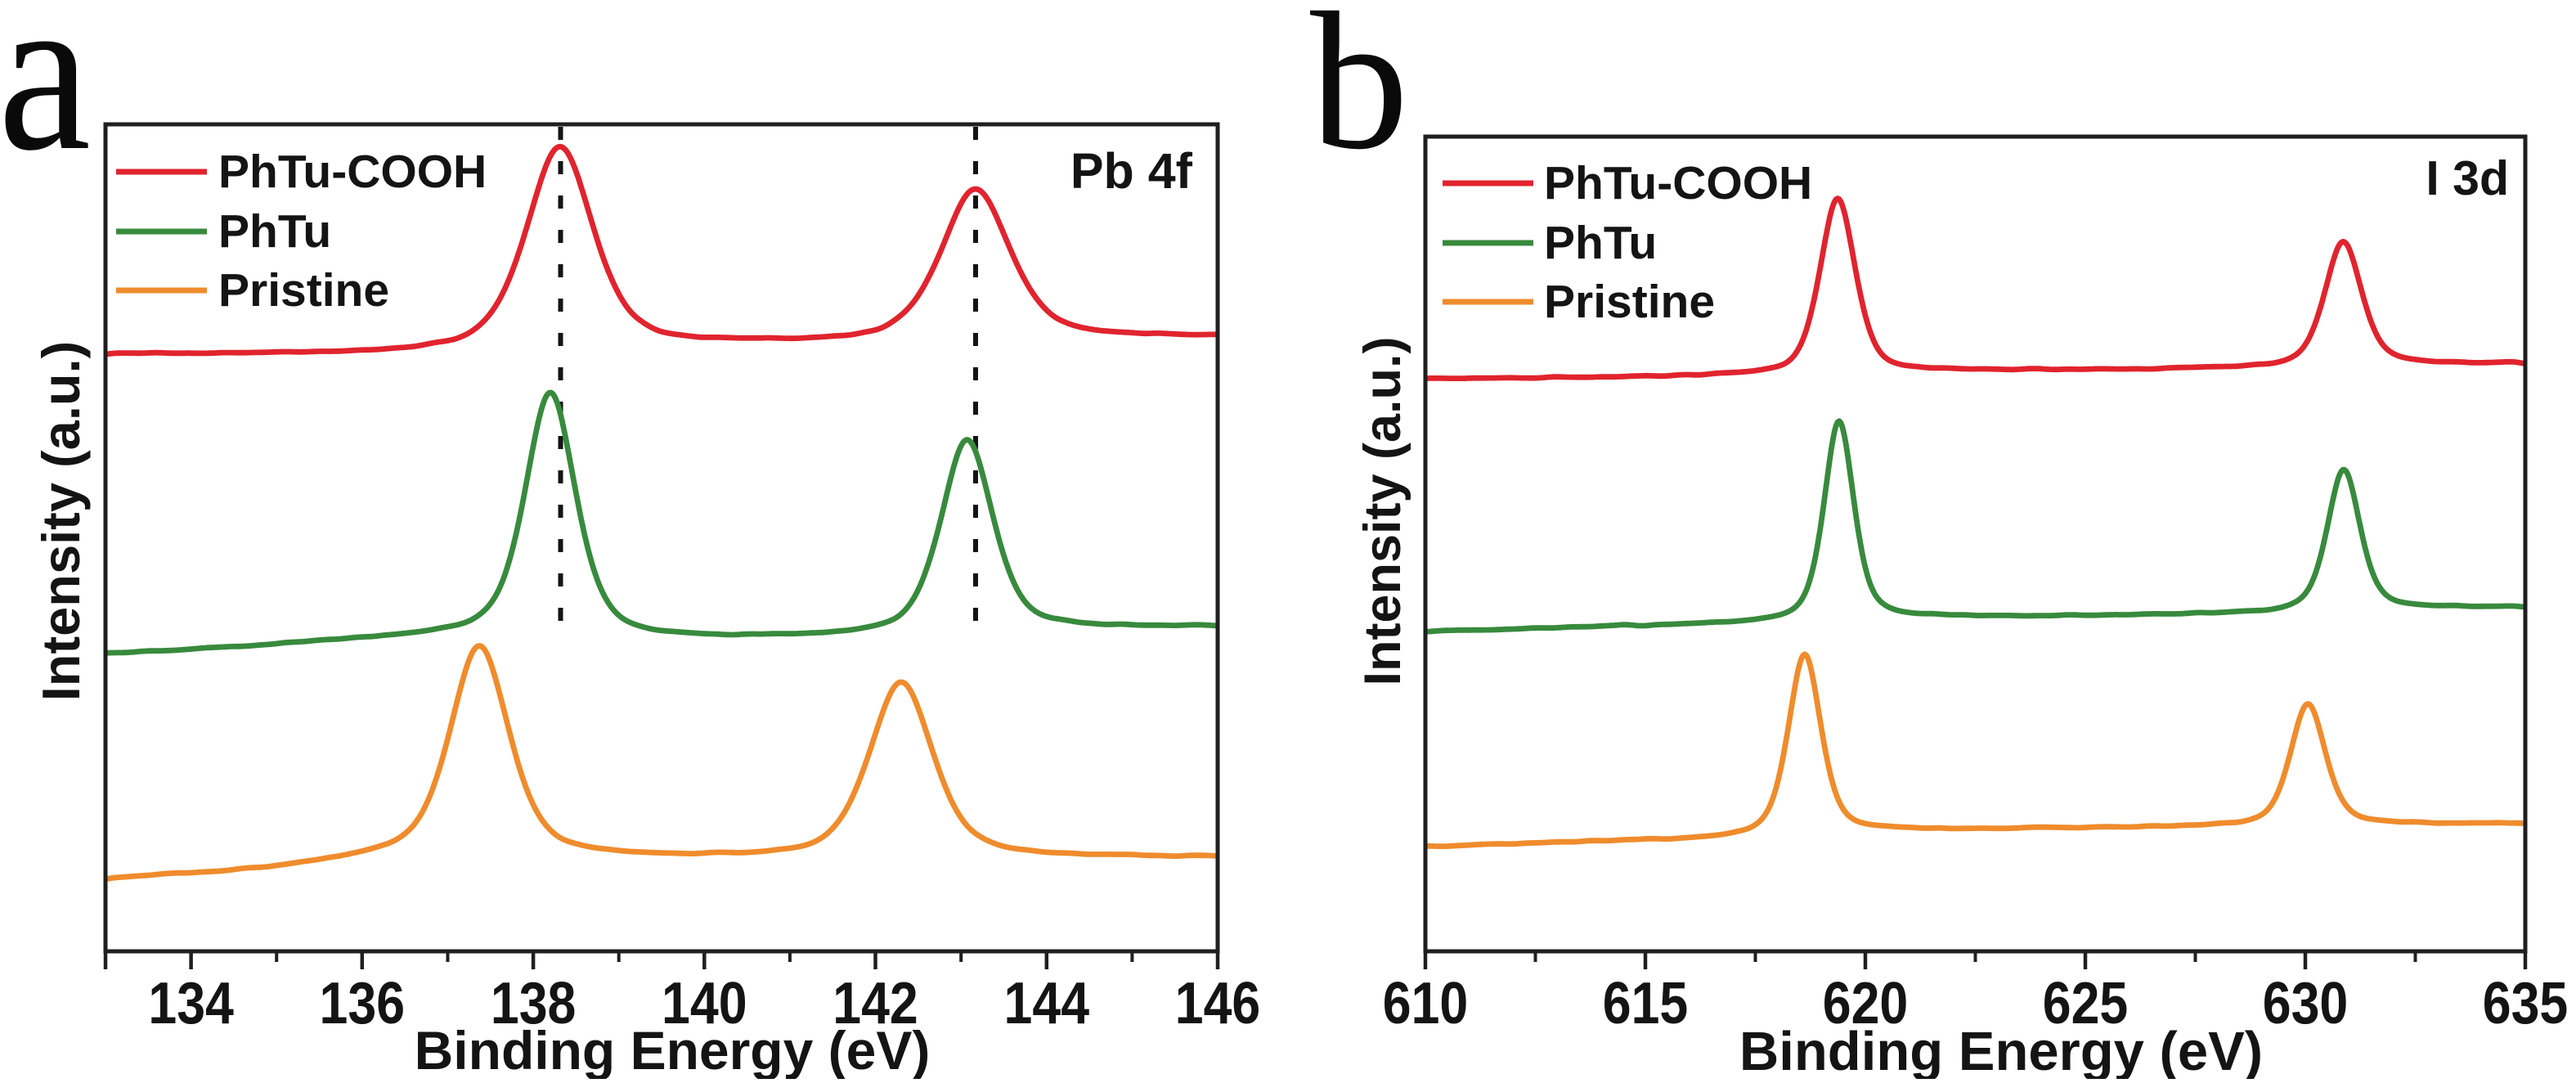  I want to click on svg-text: 140, so click(704, 1004).